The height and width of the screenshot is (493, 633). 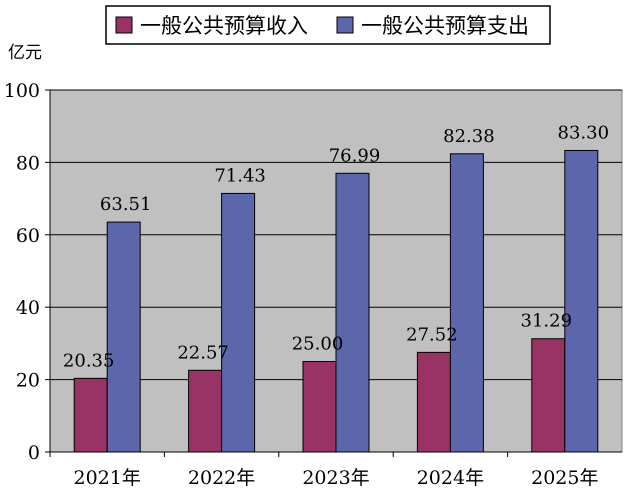 What do you see at coordinates (432, 334) in the screenshot?
I see `data-label-revenue: 27.52` at bounding box center [432, 334].